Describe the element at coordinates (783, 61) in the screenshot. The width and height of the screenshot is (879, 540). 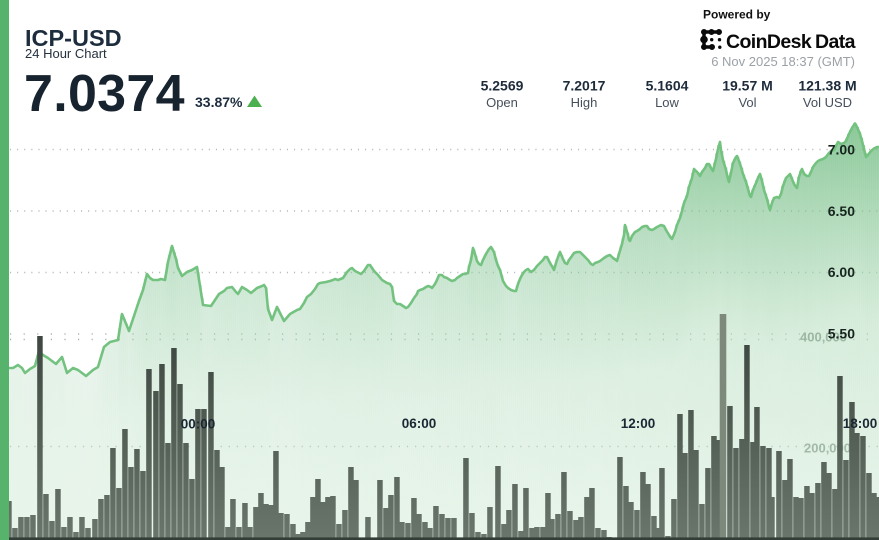
I see `svg-text: 6 Nov 2025 18:37 (GMT)` at that location.